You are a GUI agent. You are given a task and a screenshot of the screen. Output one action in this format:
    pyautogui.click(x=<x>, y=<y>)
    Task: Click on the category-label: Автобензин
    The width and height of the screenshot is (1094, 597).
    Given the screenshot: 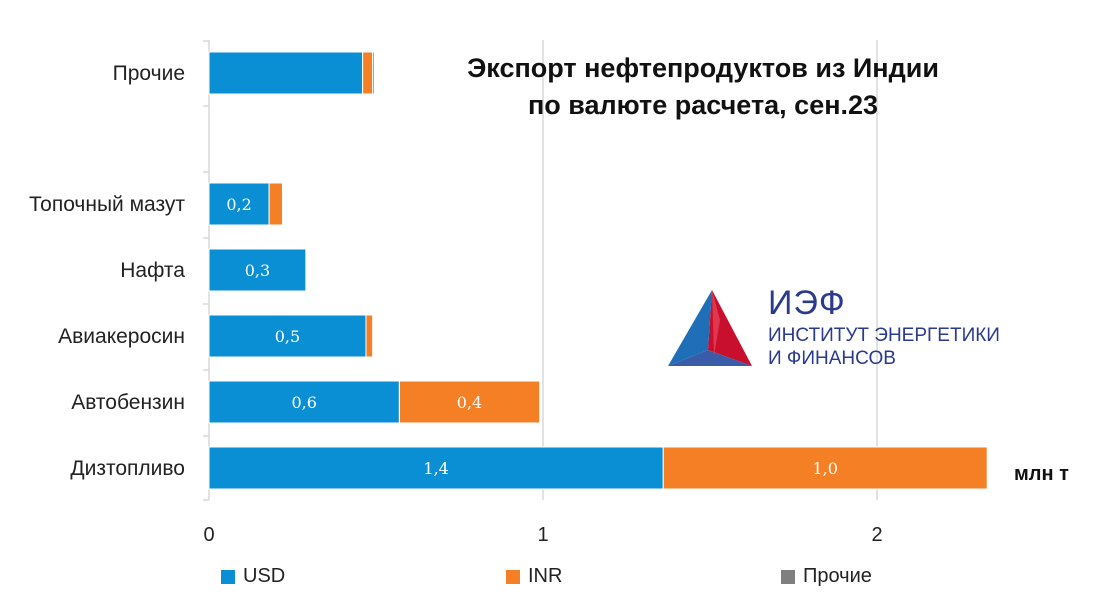 What is the action you would take?
    pyautogui.click(x=128, y=402)
    